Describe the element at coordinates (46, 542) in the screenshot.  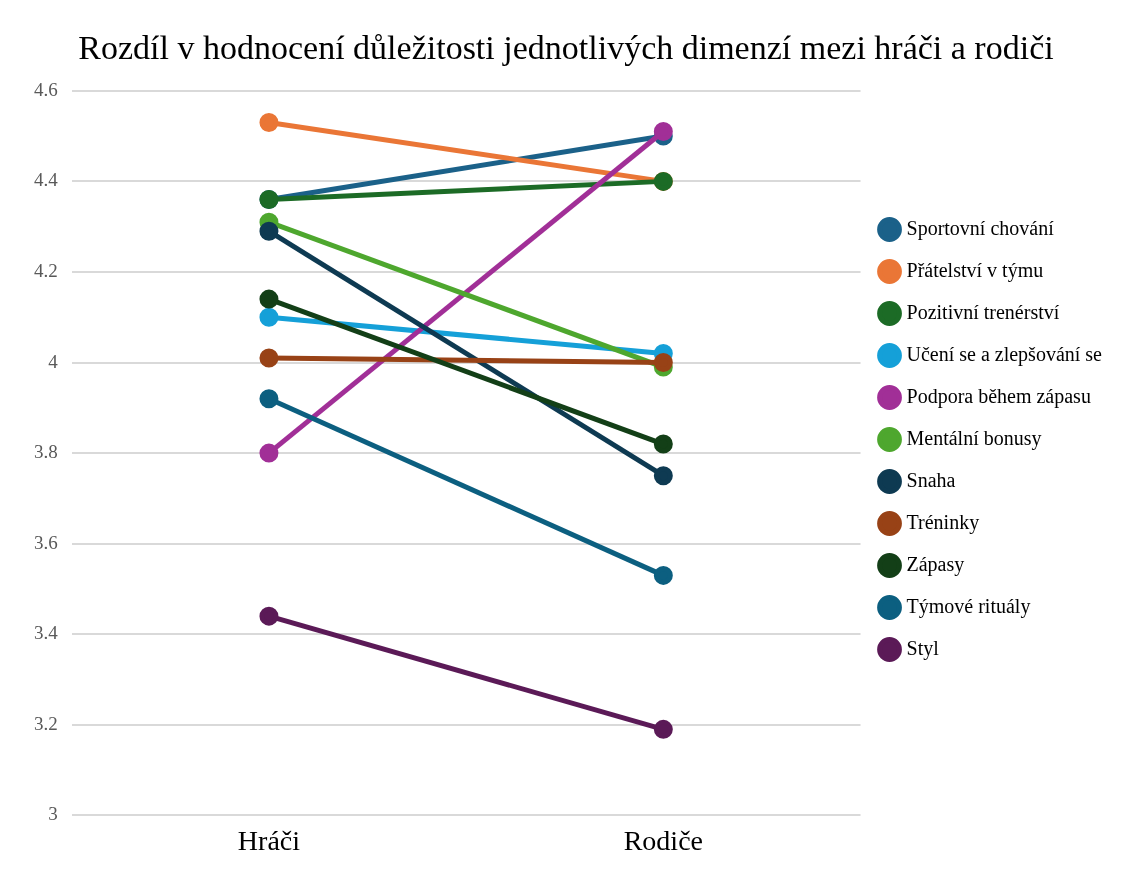
I see `y-tick-label: 3.6` at that location.